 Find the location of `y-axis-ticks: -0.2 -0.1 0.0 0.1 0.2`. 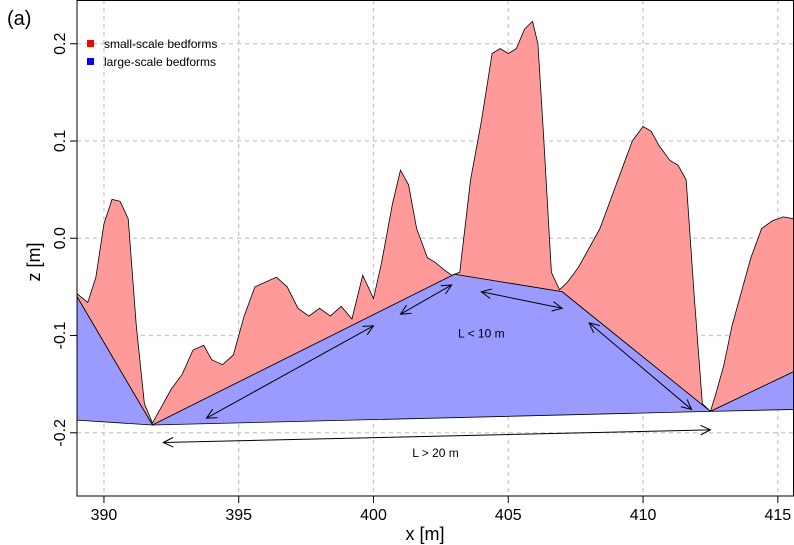

y-axis-ticks: -0.2 -0.1 0.0 0.1 0.2 is located at coordinates (64, 240).